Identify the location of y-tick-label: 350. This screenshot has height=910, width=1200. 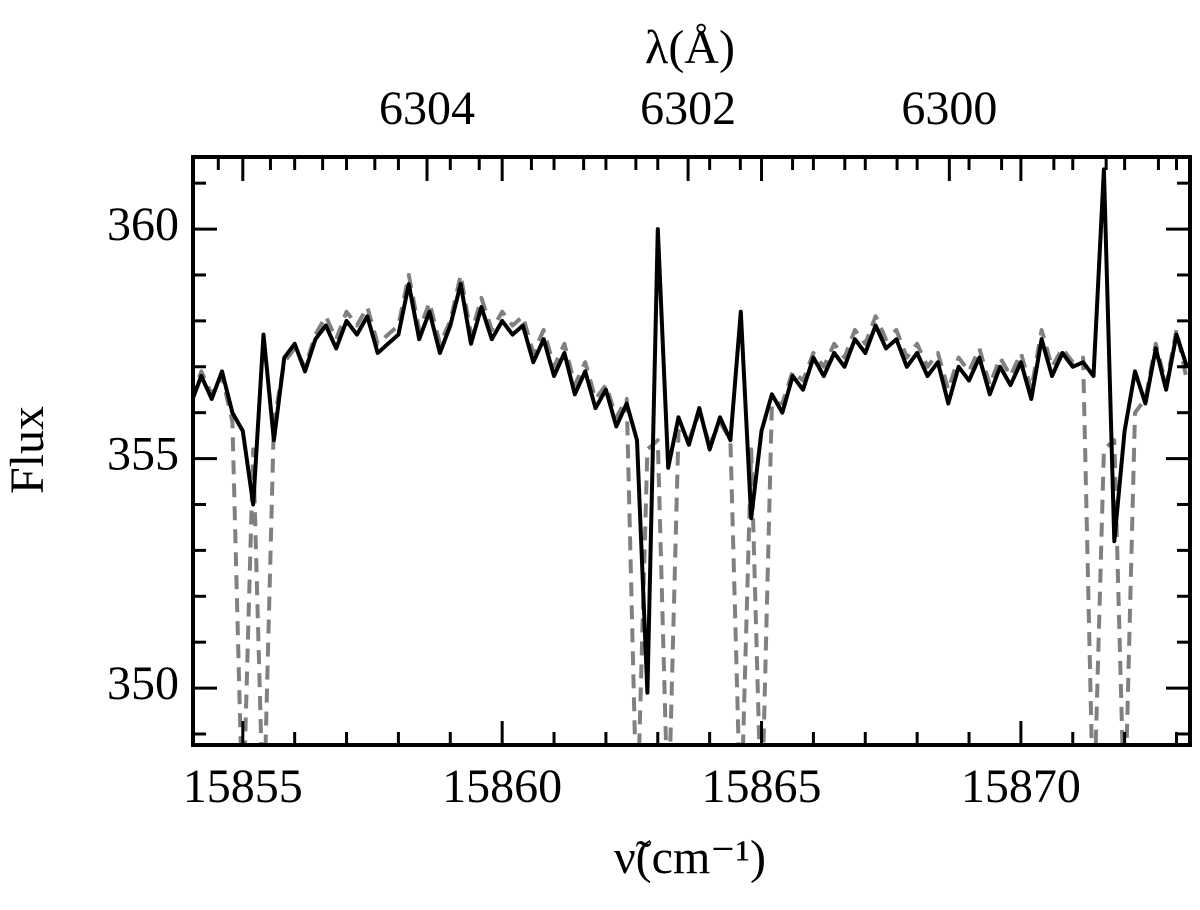
(143, 683).